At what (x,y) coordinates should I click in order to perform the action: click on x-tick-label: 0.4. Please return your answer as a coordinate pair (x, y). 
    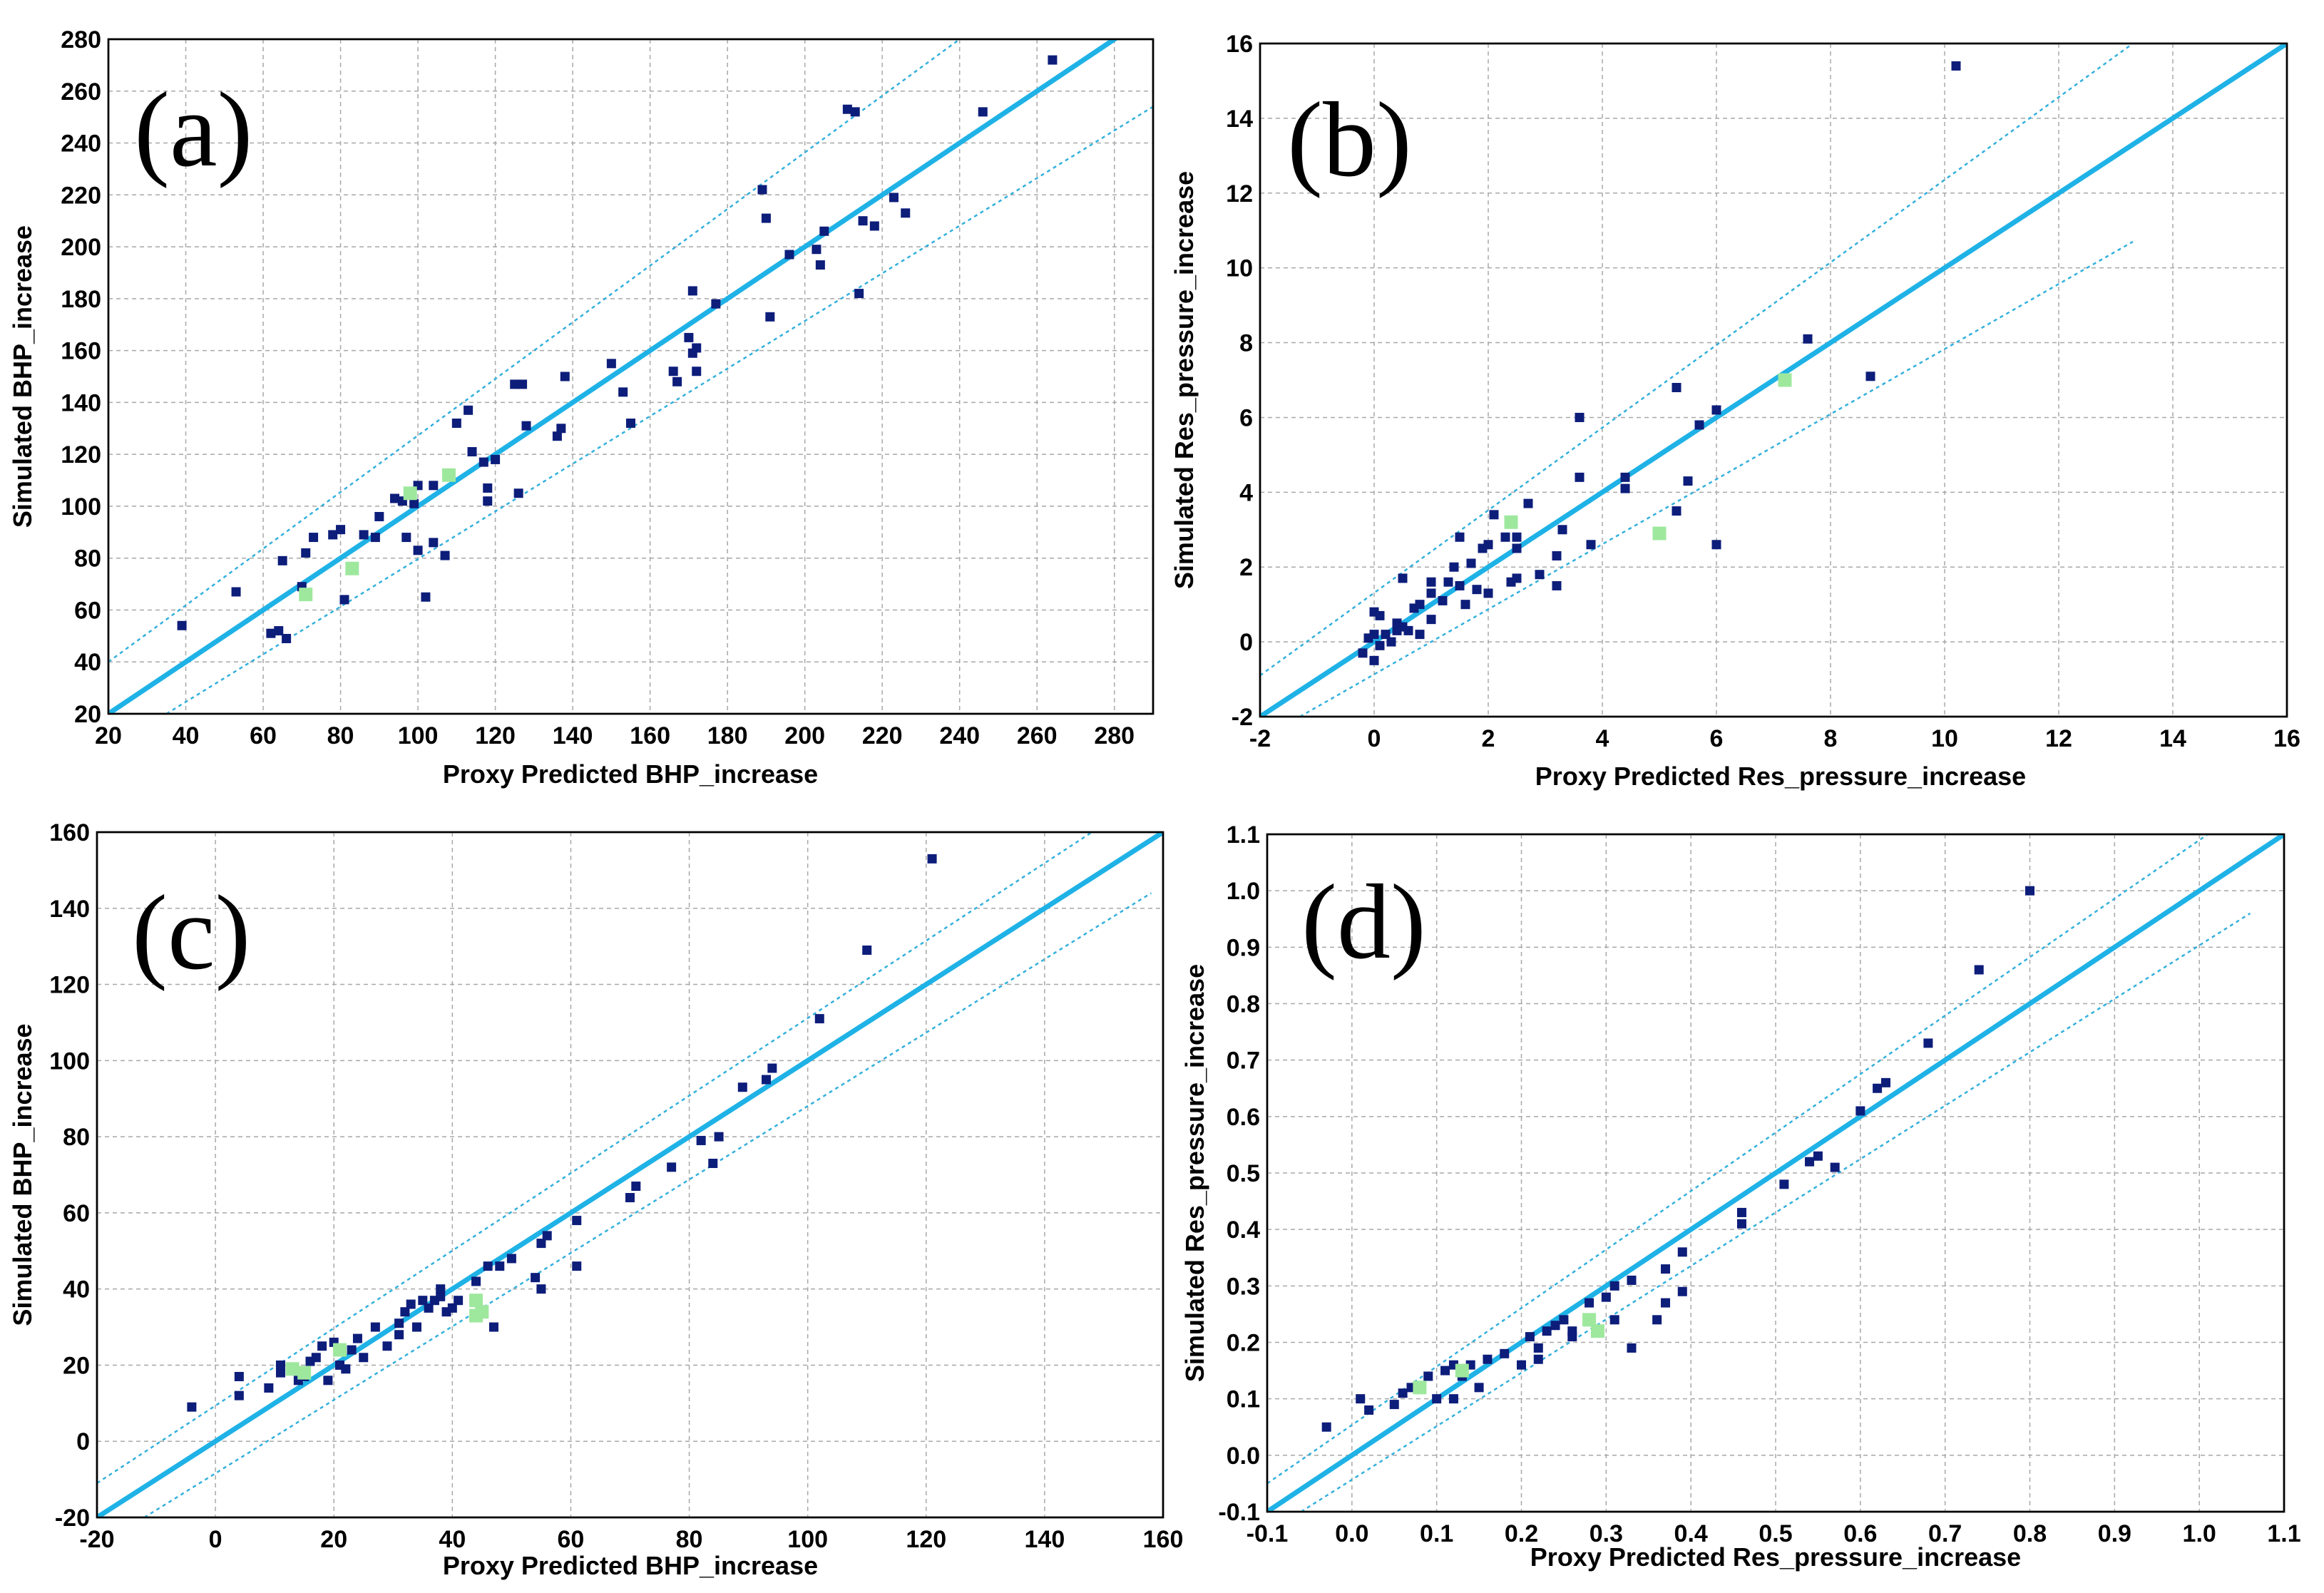
    Looking at the image, I should click on (1691, 1534).